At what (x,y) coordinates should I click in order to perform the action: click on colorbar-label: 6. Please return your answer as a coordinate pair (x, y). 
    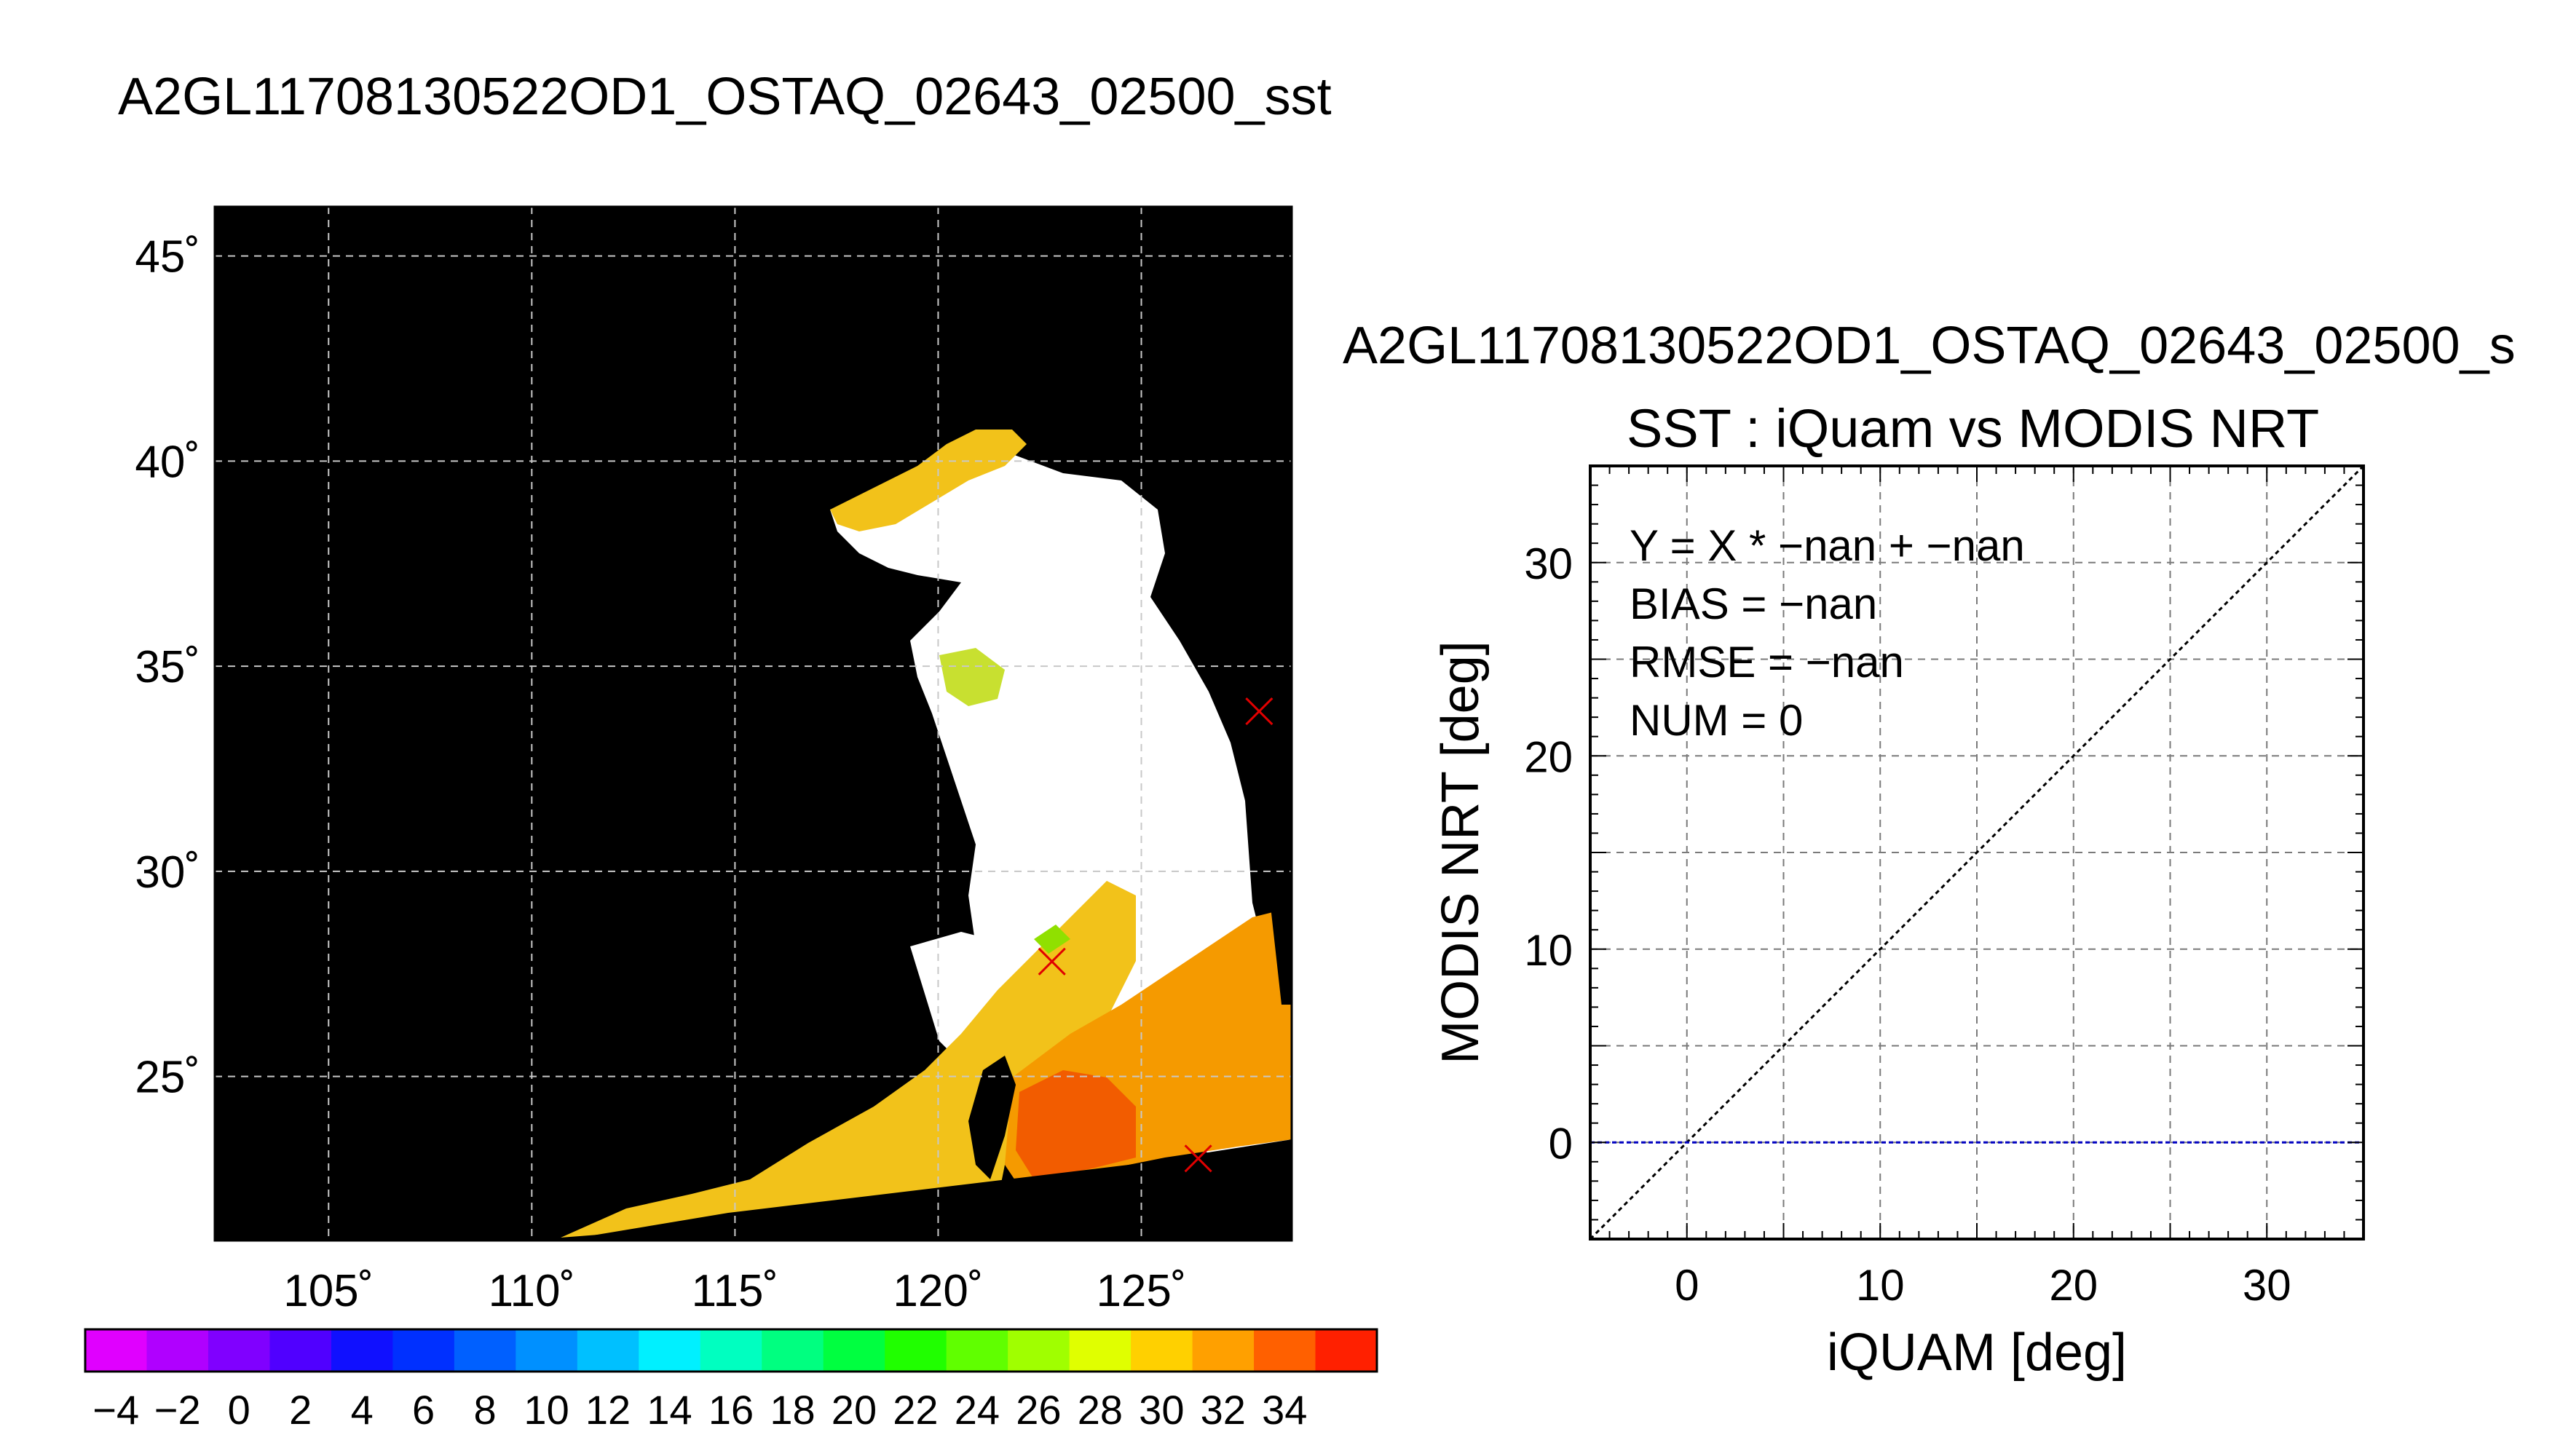
    Looking at the image, I should click on (423, 1410).